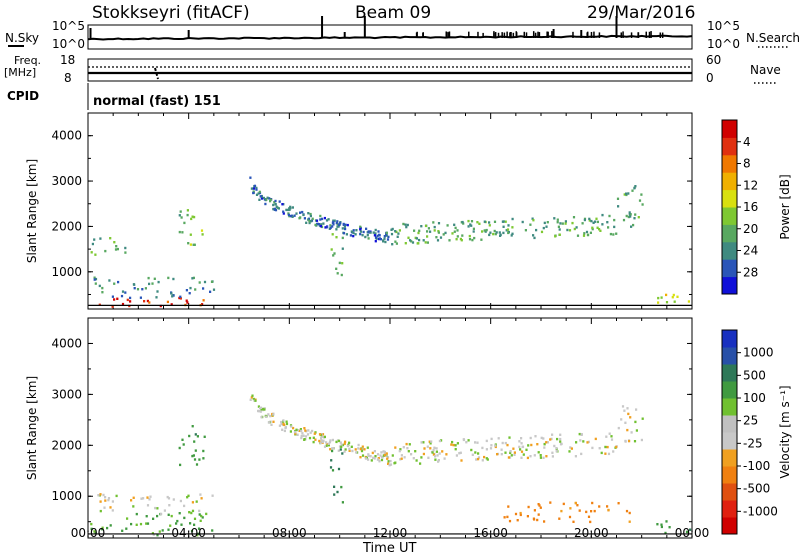 The height and width of the screenshot is (554, 800). Describe the element at coordinates (773, 38) in the screenshot. I see `nsearch-label: N.Search` at that location.